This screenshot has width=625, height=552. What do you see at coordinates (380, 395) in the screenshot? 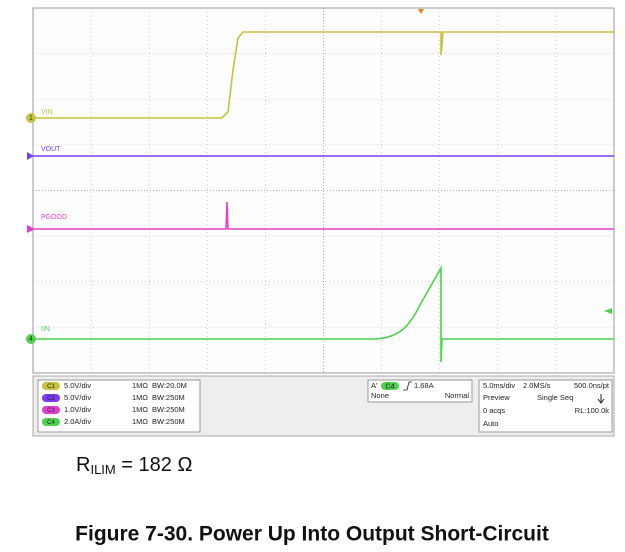
I see `trigger-coupling: None` at bounding box center [380, 395].